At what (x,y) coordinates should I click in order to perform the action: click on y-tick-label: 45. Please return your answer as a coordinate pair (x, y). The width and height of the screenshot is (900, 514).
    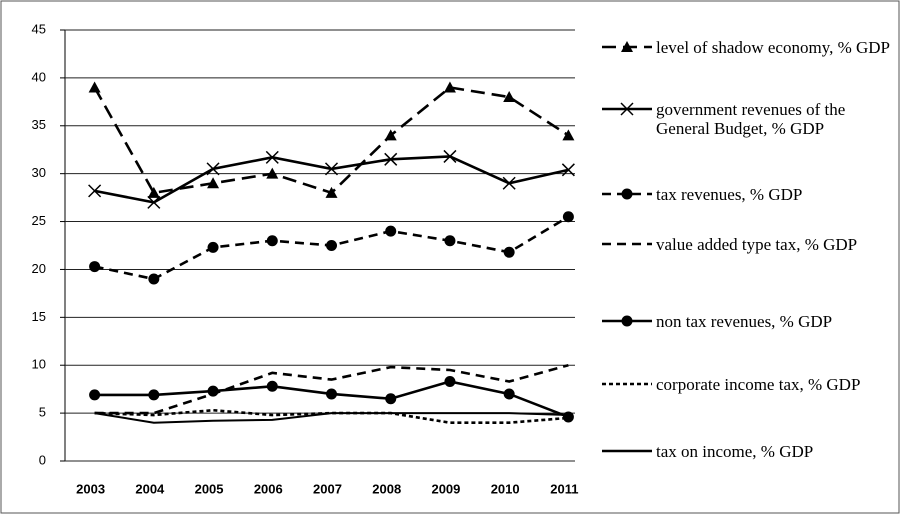
    Looking at the image, I should click on (39, 28).